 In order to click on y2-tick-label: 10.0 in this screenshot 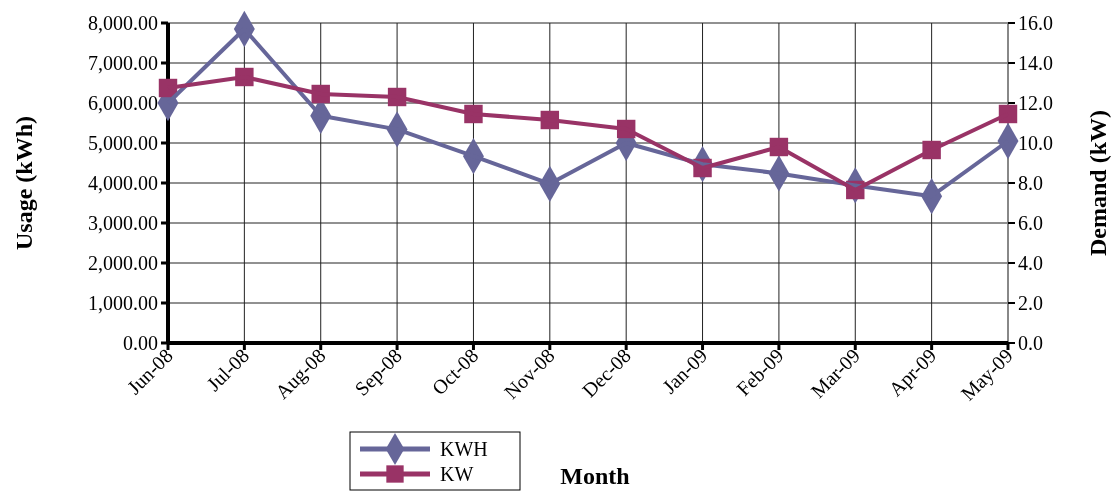, I will do `click(1035, 143)`.